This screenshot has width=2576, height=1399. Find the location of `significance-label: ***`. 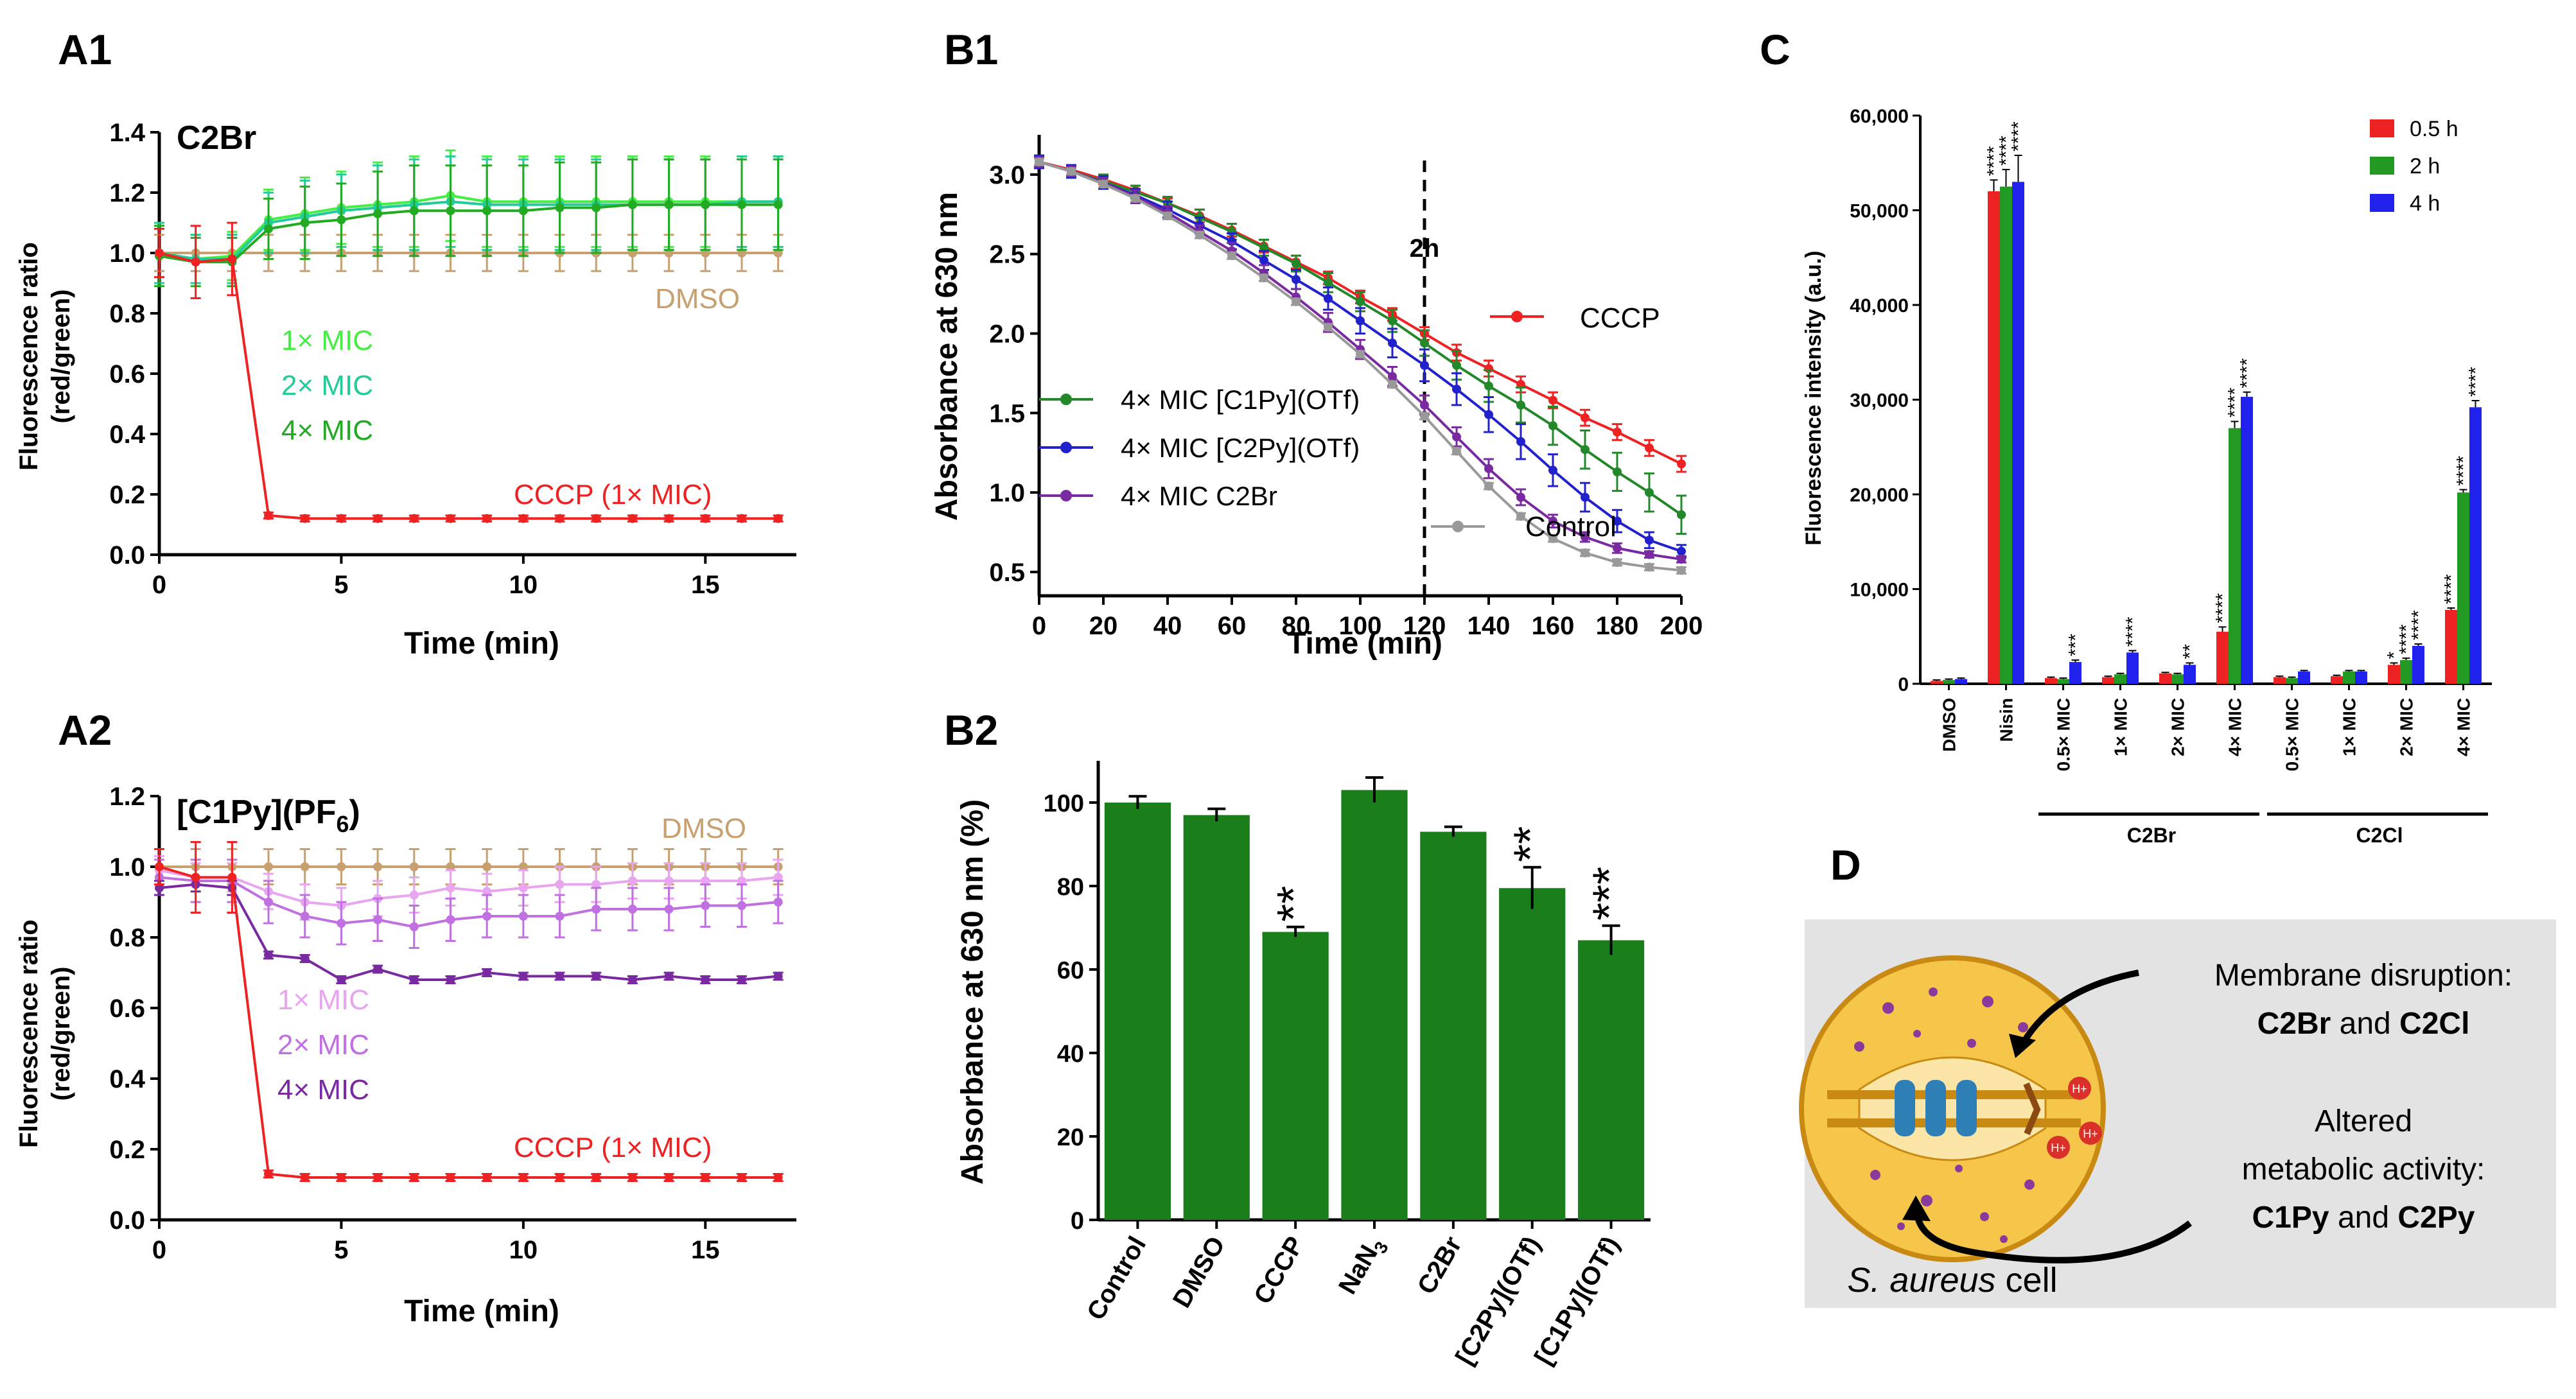

significance-label: *** is located at coordinates (2076, 645).